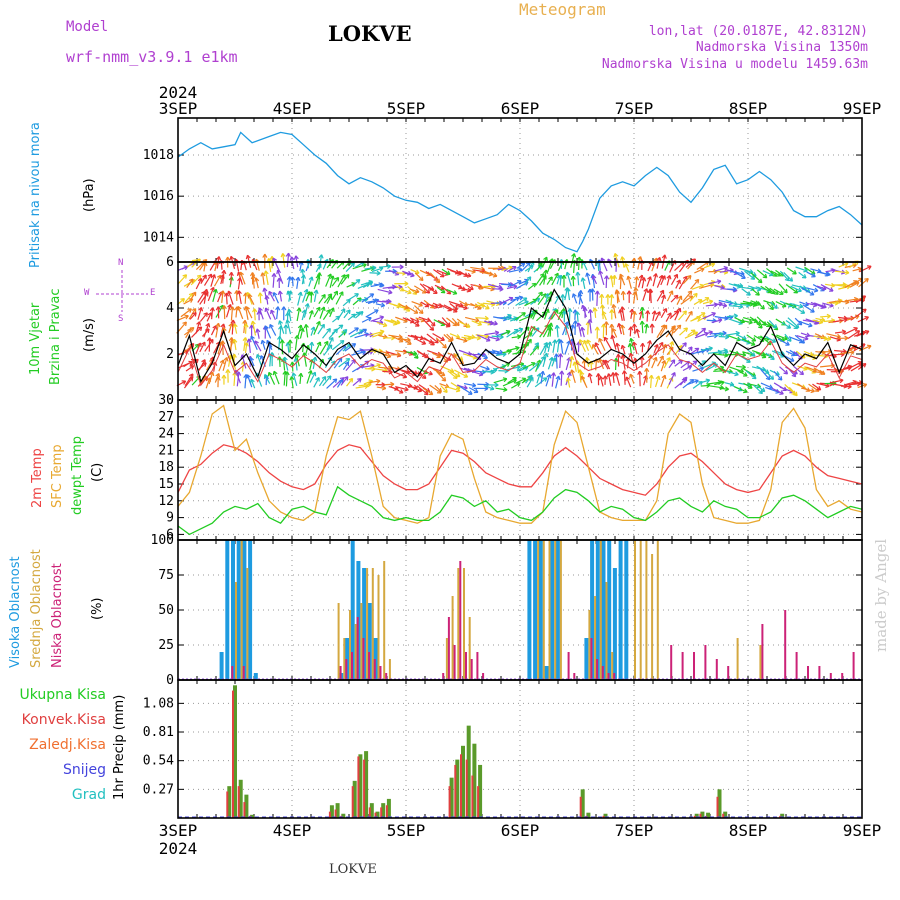 The width and height of the screenshot is (900, 900). Describe the element at coordinates (84, 770) in the screenshot. I see `precip-legend-snow: Snijeg` at that location.